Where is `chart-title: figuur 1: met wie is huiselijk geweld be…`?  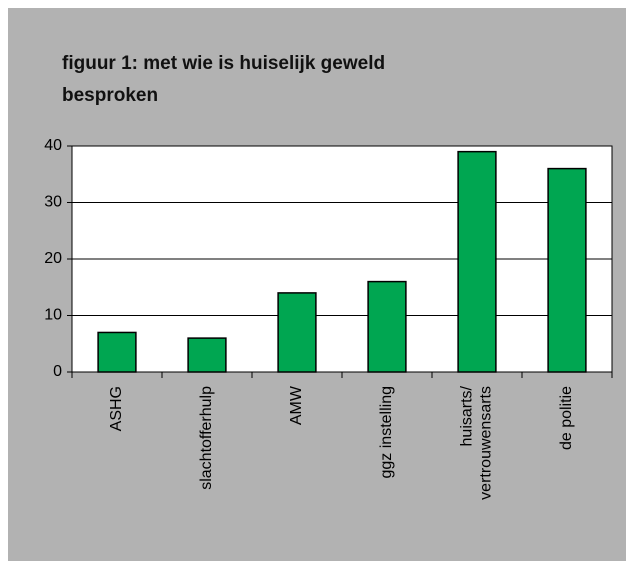 chart-title: figuur 1: met wie is huiselijk geweld be… is located at coordinates (224, 79).